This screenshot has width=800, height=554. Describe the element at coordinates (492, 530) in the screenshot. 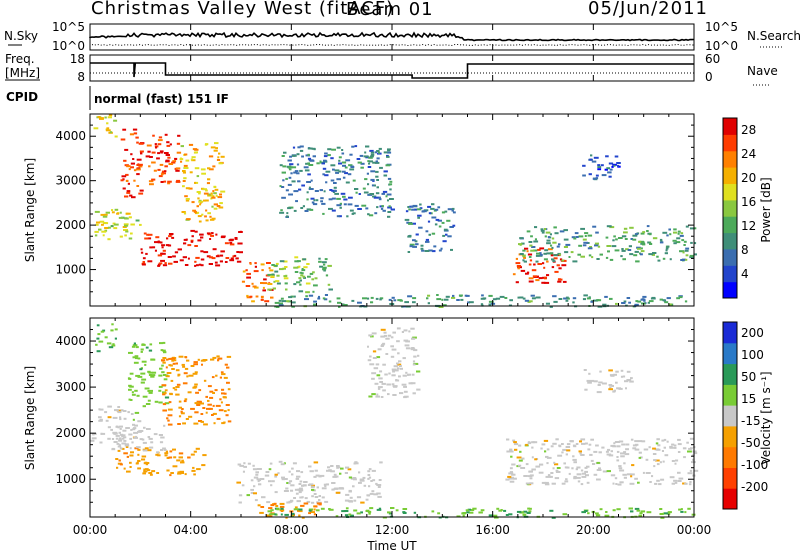

I see `xtick-label: 16:00` at that location.